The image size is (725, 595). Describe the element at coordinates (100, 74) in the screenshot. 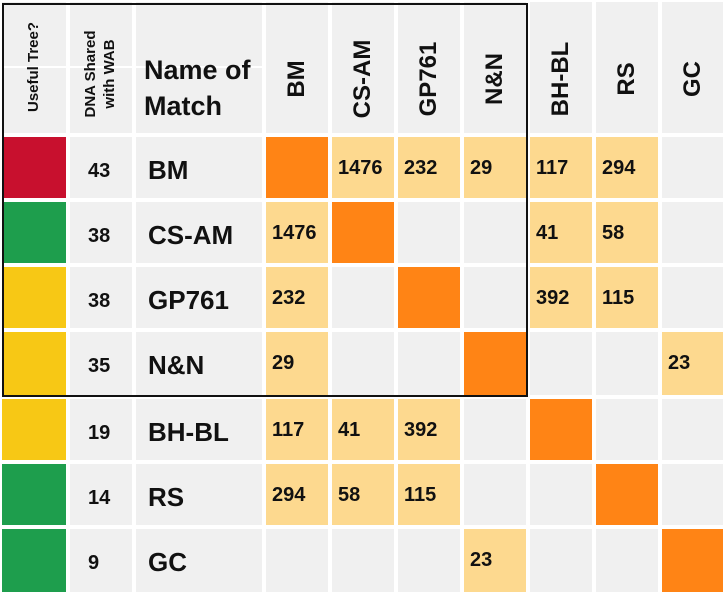

I see `dna-shared-header: DNA Shared with WAB` at that location.